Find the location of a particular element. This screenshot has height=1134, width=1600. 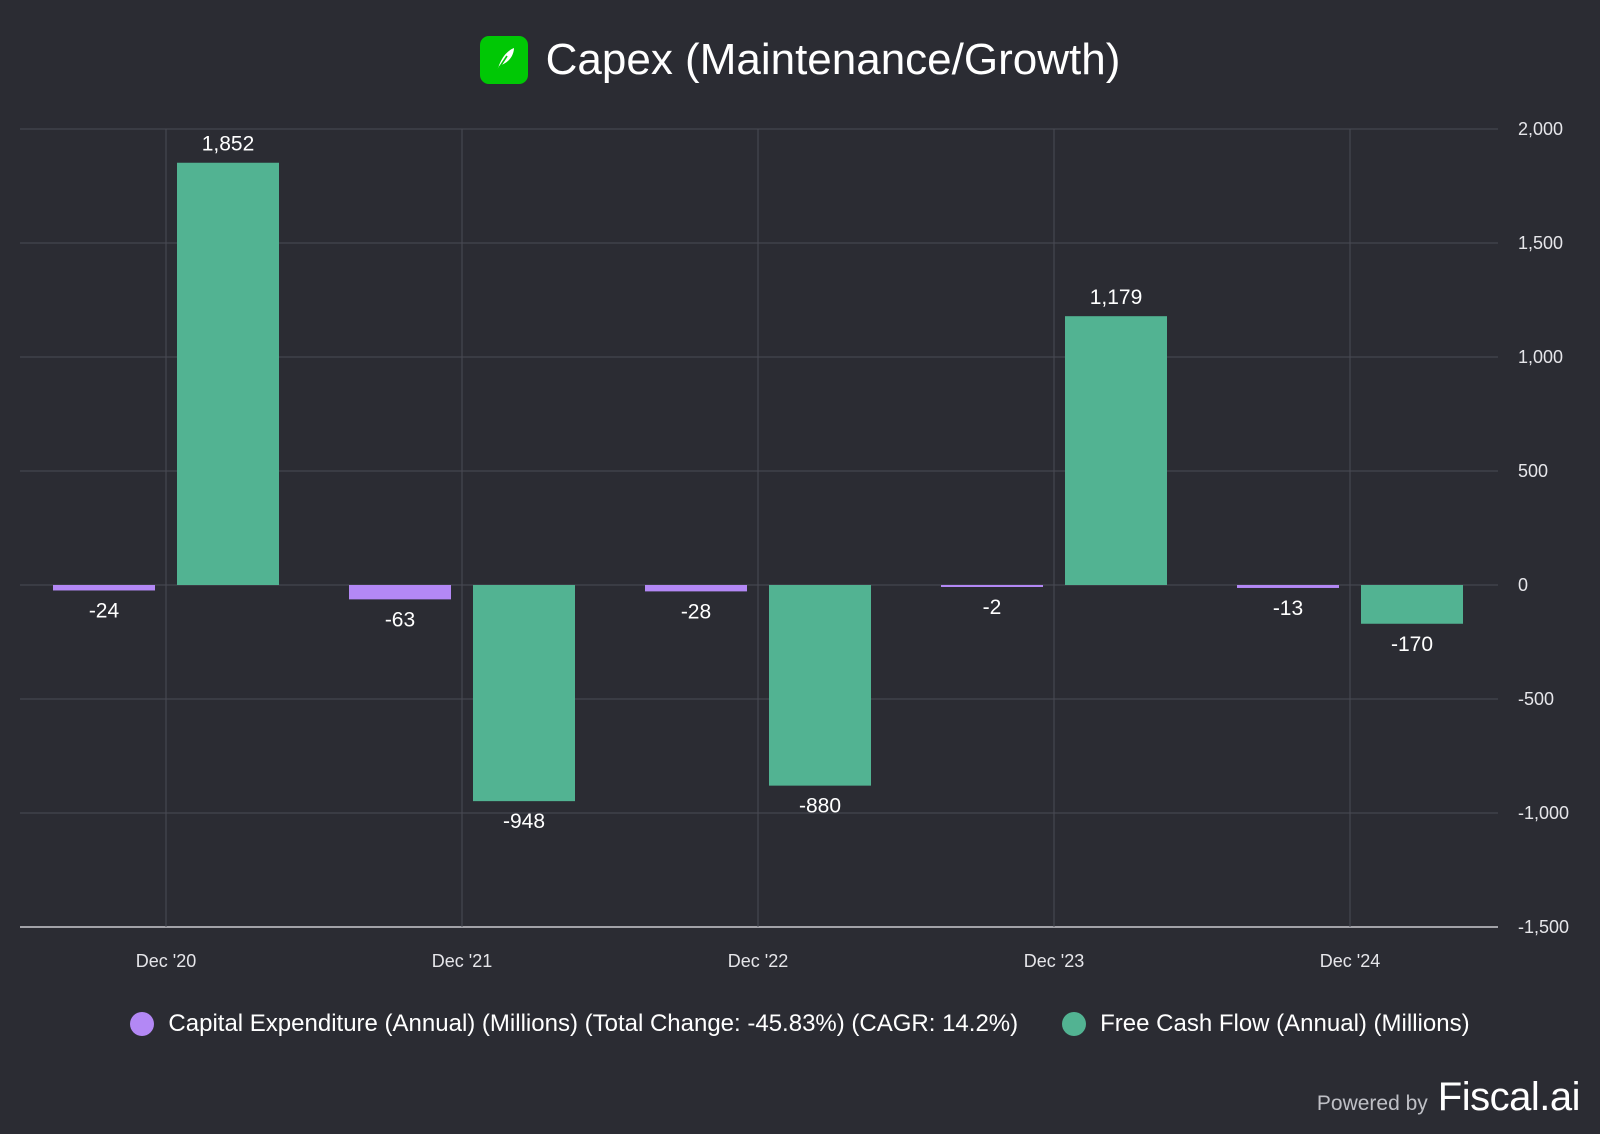

fcf-data-label: -170 is located at coordinates (1412, 644).